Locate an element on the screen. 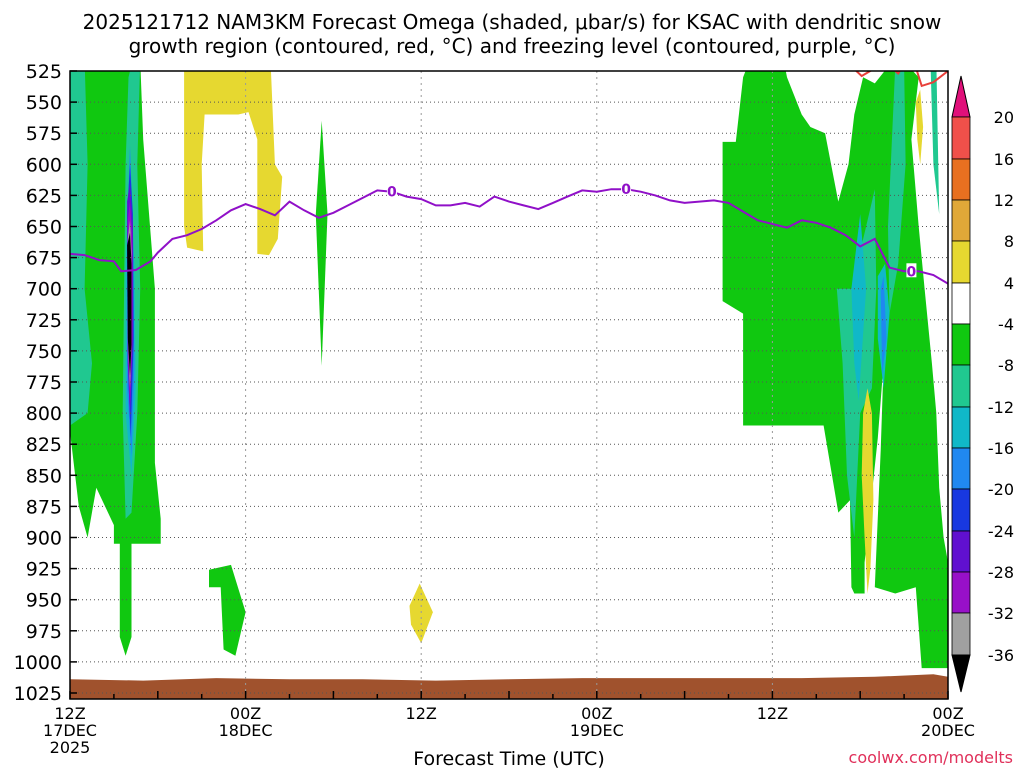 This screenshot has width=1024, height=768. y-tick-label: 700 is located at coordinates (44, 290).